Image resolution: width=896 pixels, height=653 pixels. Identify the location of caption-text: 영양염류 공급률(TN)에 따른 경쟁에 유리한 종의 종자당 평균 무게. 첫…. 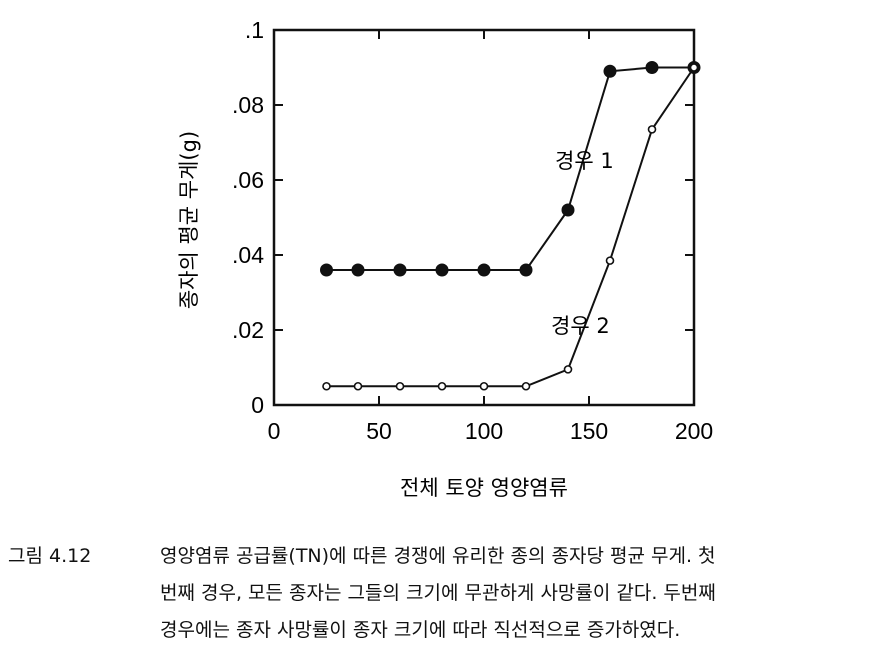
(520, 593).